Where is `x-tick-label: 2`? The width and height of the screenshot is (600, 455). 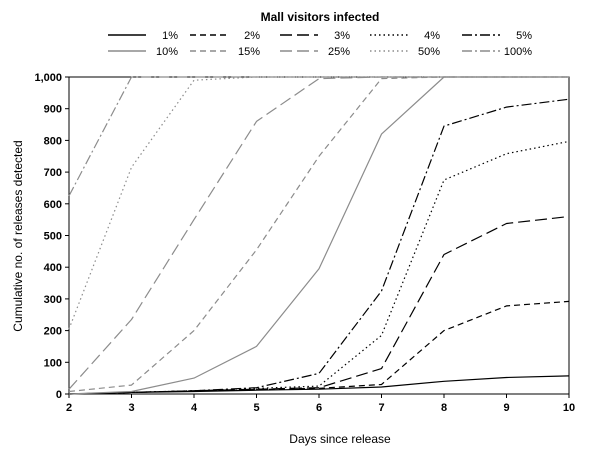 x-tick-label: 2 is located at coordinates (69, 408).